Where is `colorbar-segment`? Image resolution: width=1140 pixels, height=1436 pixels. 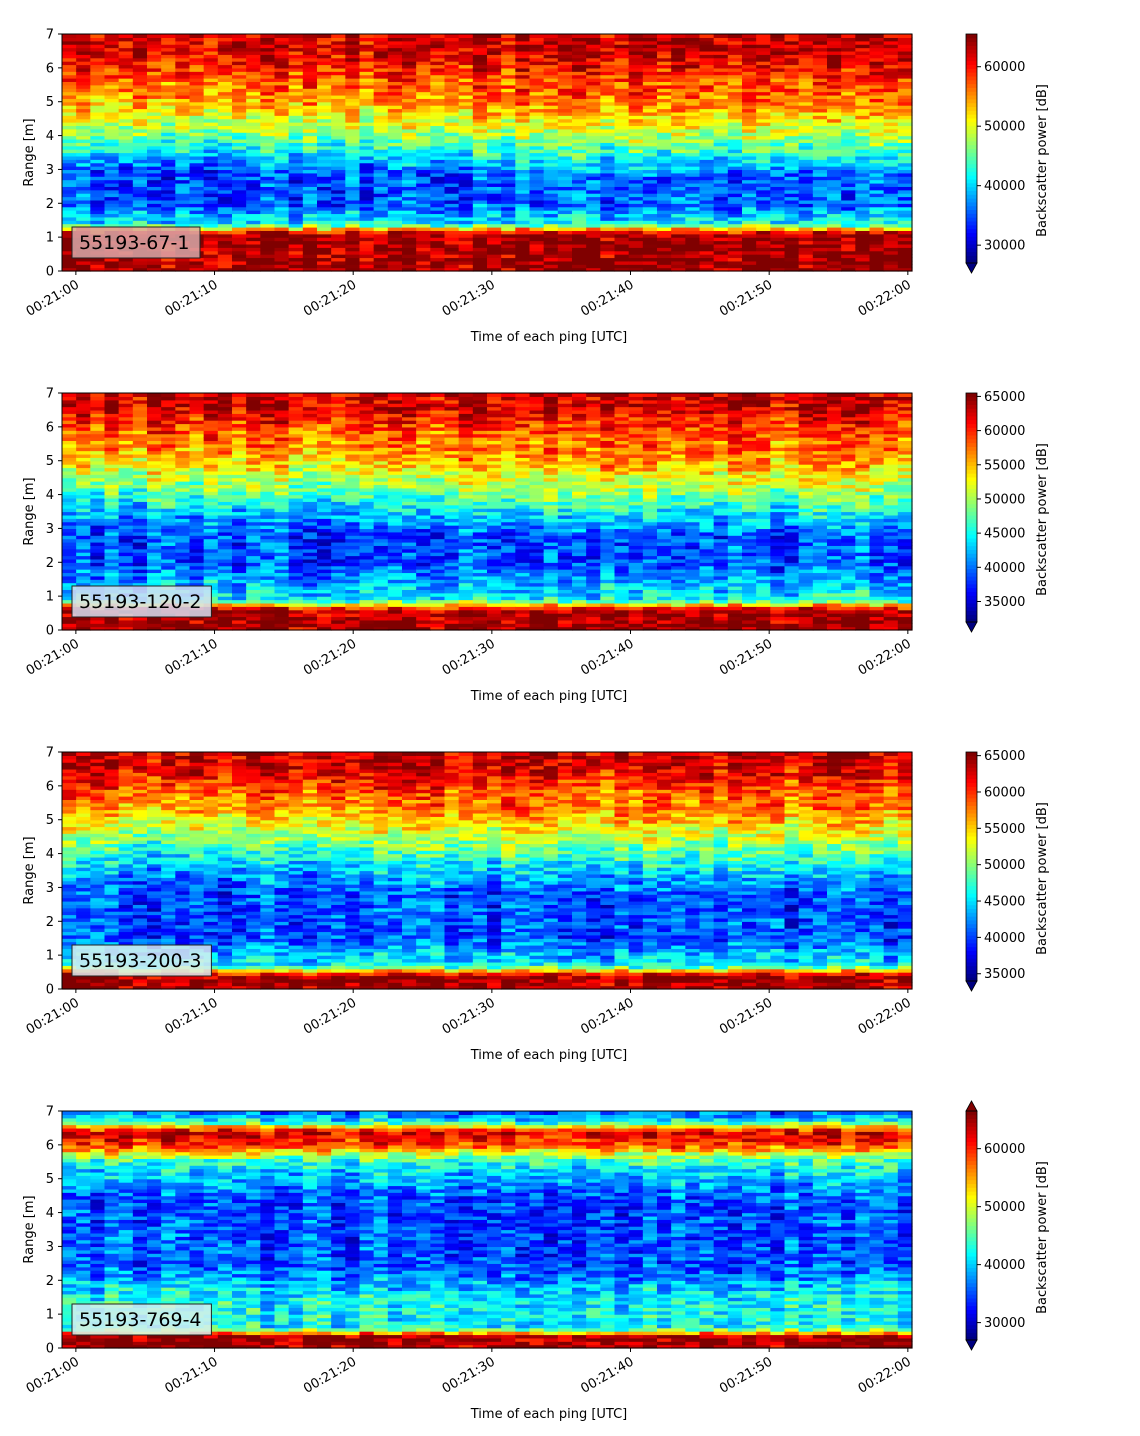 colorbar-segment is located at coordinates (971, 215).